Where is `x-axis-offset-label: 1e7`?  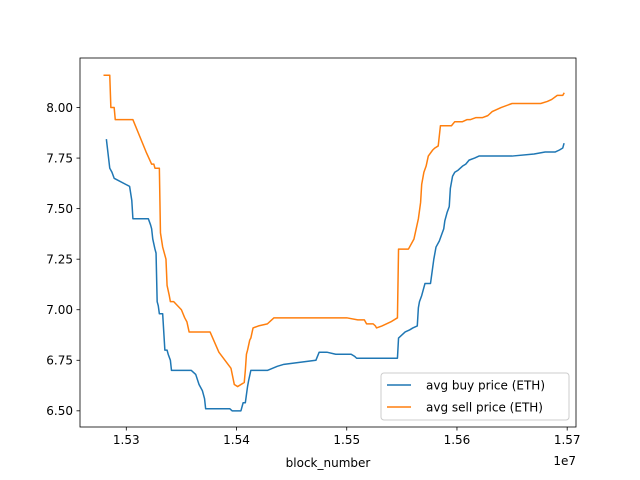 x-axis-offset-label: 1e7 is located at coordinates (564, 461).